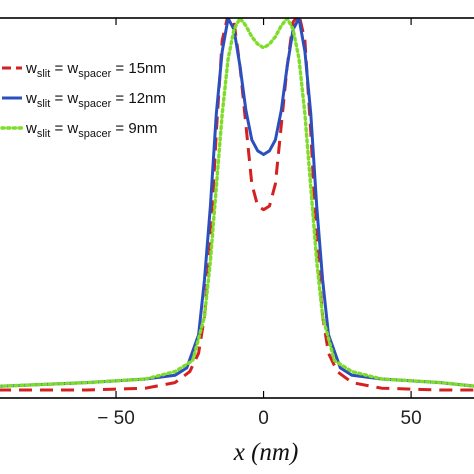 Image resolution: width=474 pixels, height=474 pixels. I want to click on legend-label-1: wslit = wspacer = 12nm, so click(95, 100).